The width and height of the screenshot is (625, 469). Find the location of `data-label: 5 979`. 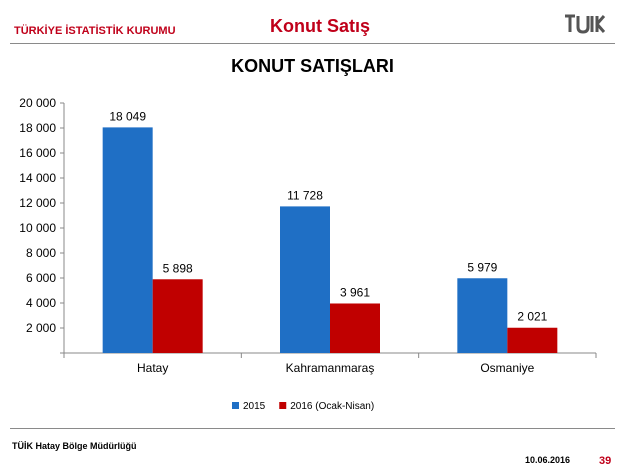

data-label: 5 979 is located at coordinates (482, 267).